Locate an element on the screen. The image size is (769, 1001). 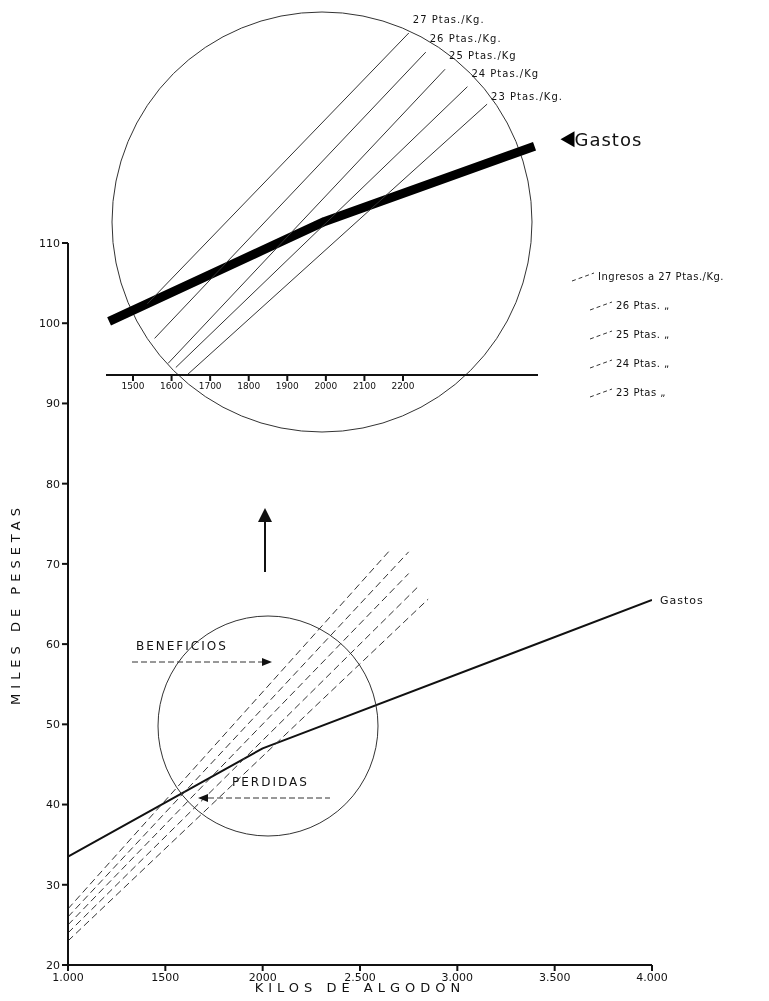
x-tick-label: 2100 is located at coordinates (364, 386).